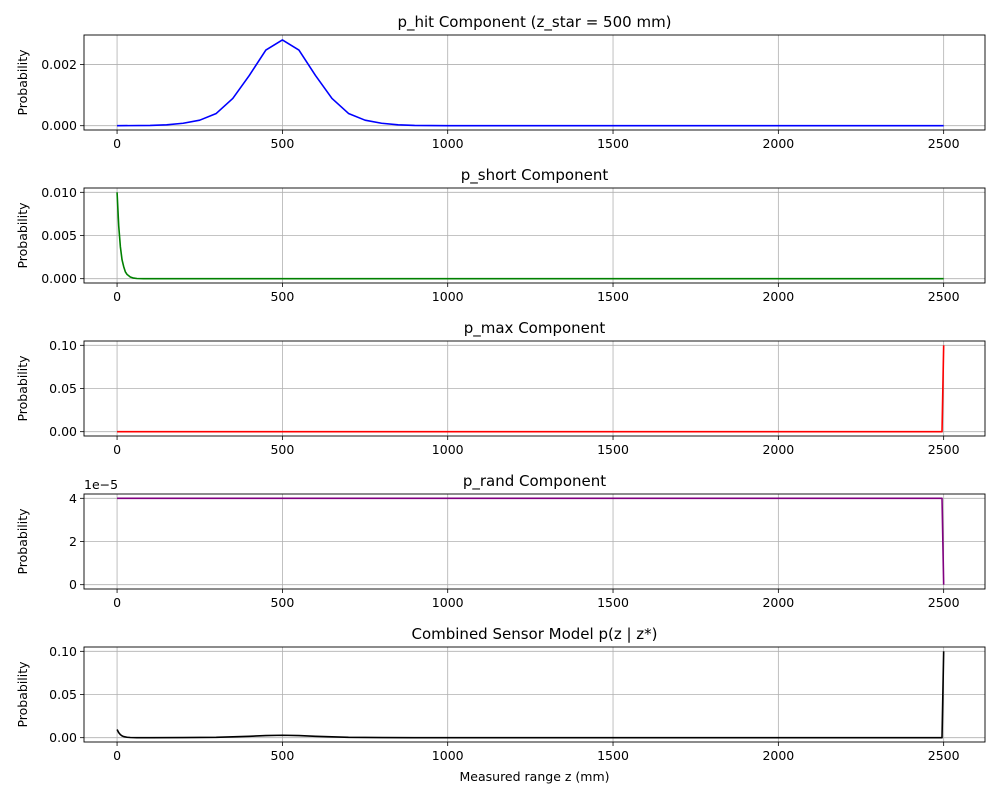 The width and height of the screenshot is (1000, 800). Describe the element at coordinates (59, 192) in the screenshot. I see `y-tick-label: 0.010` at that location.